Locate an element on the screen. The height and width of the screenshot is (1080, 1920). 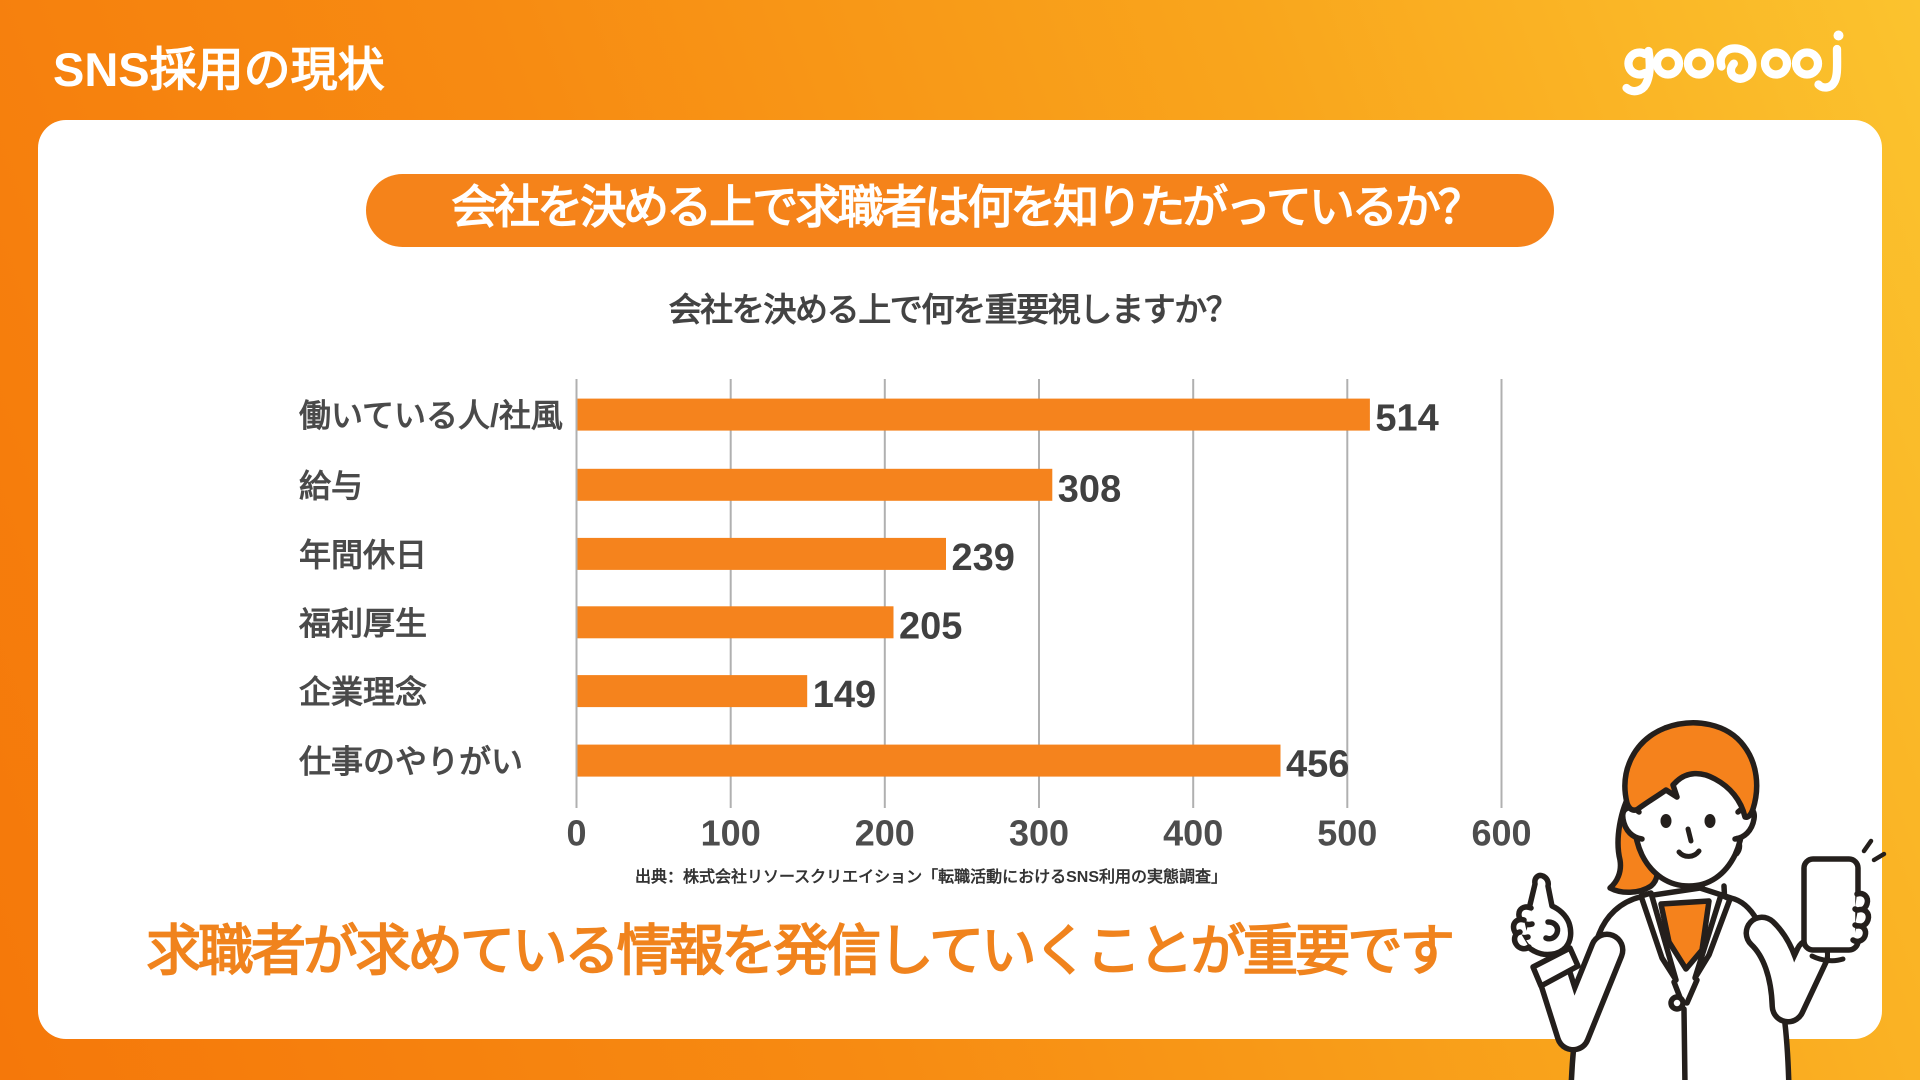
svg-text: 400 is located at coordinates (1193, 833).